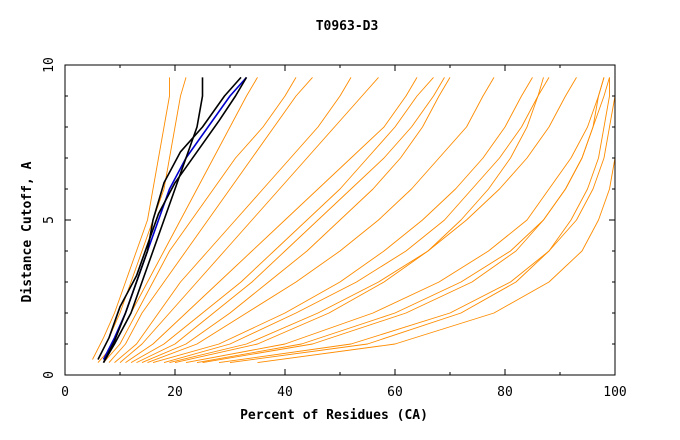 The image size is (680, 440). Describe the element at coordinates (334, 415) in the screenshot. I see `x-axis-label: Percent of Residues (CA)` at that location.